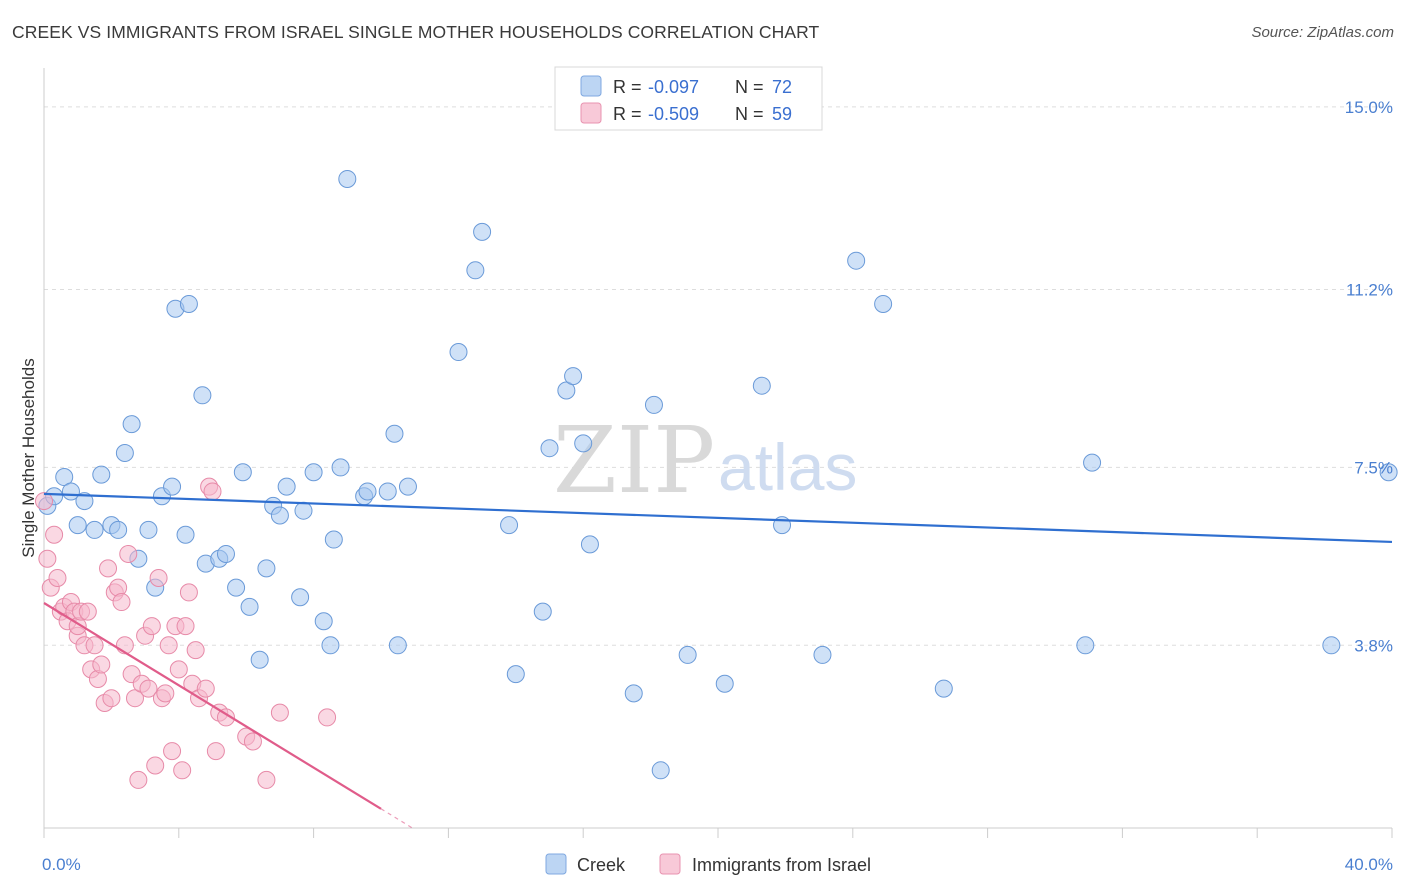  I want to click on series-legend: Creek Immigrants from Israel, so click(708, 864).